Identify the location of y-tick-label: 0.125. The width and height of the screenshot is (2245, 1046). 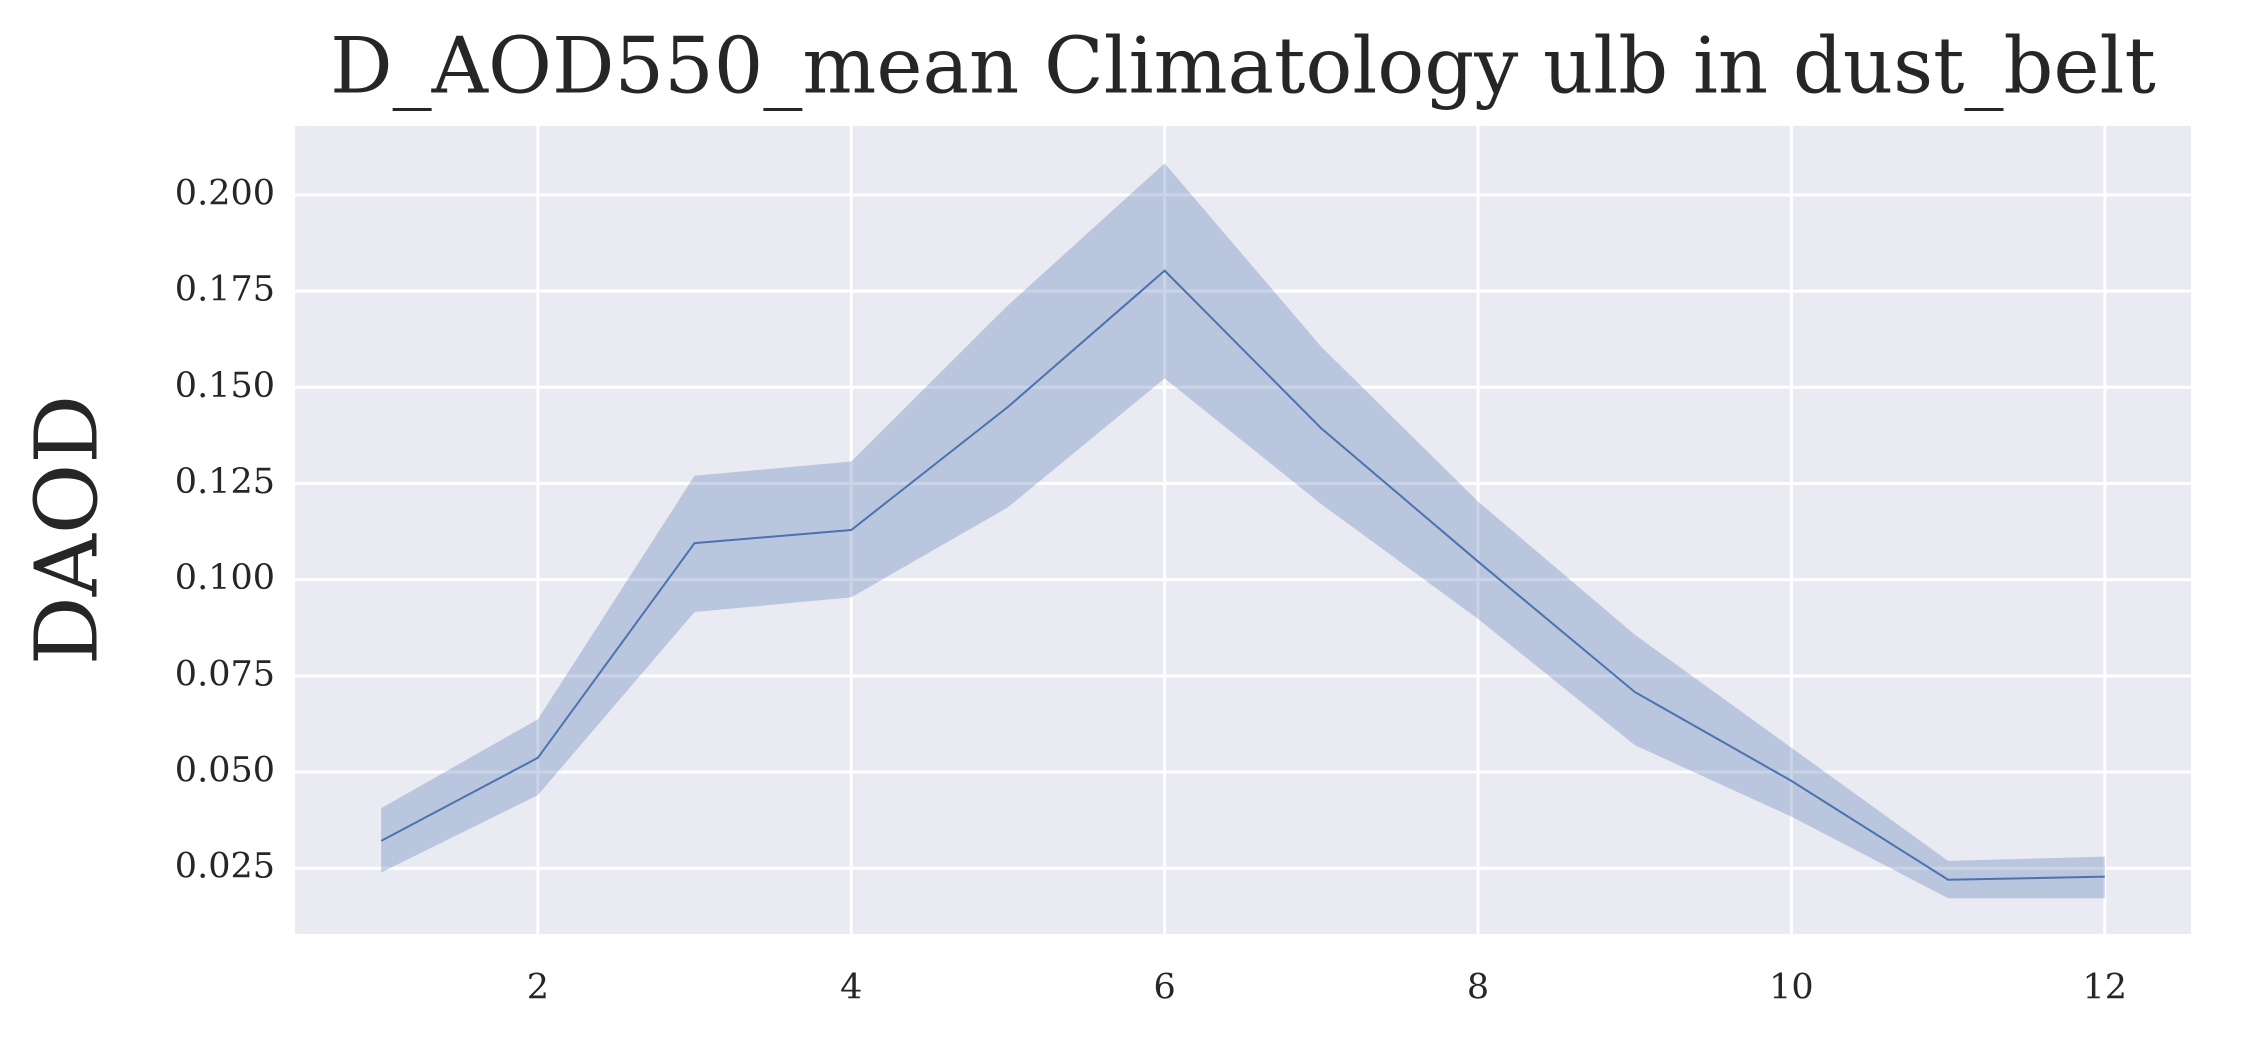
(225, 482).